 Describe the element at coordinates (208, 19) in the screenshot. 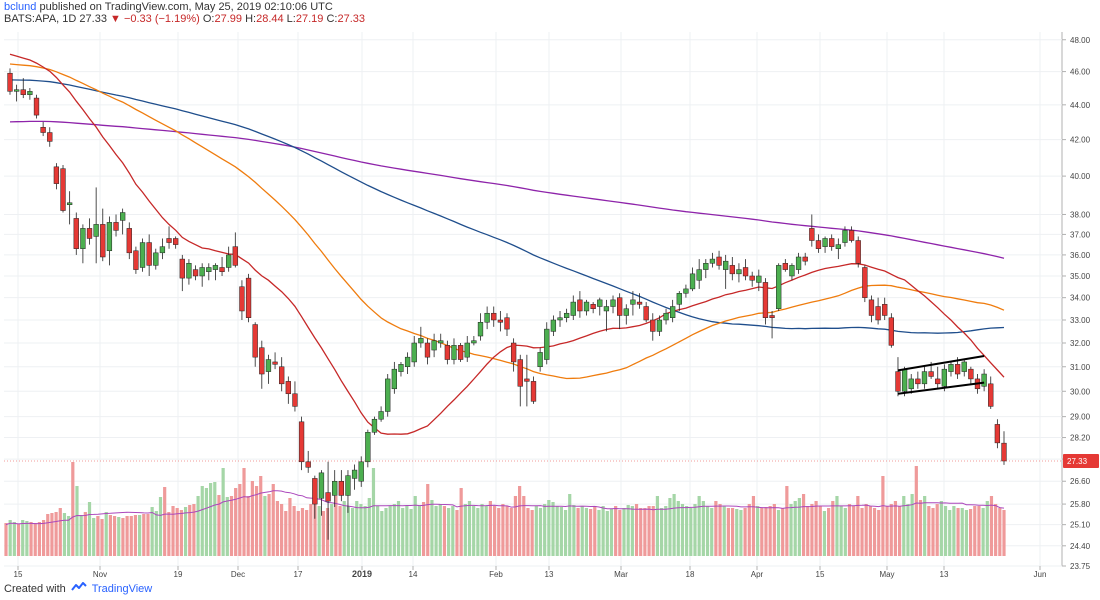

I see `open-label: O:` at that location.